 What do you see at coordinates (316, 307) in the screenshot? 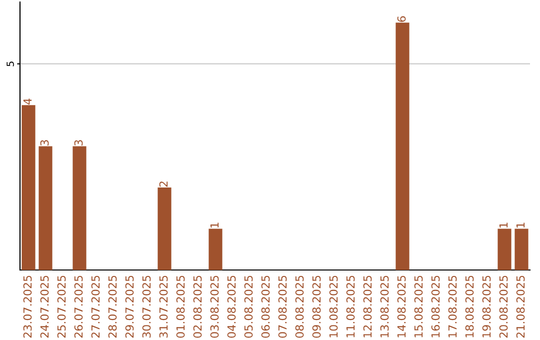
I see `x-tick-label: 09.08.2025` at bounding box center [316, 307].